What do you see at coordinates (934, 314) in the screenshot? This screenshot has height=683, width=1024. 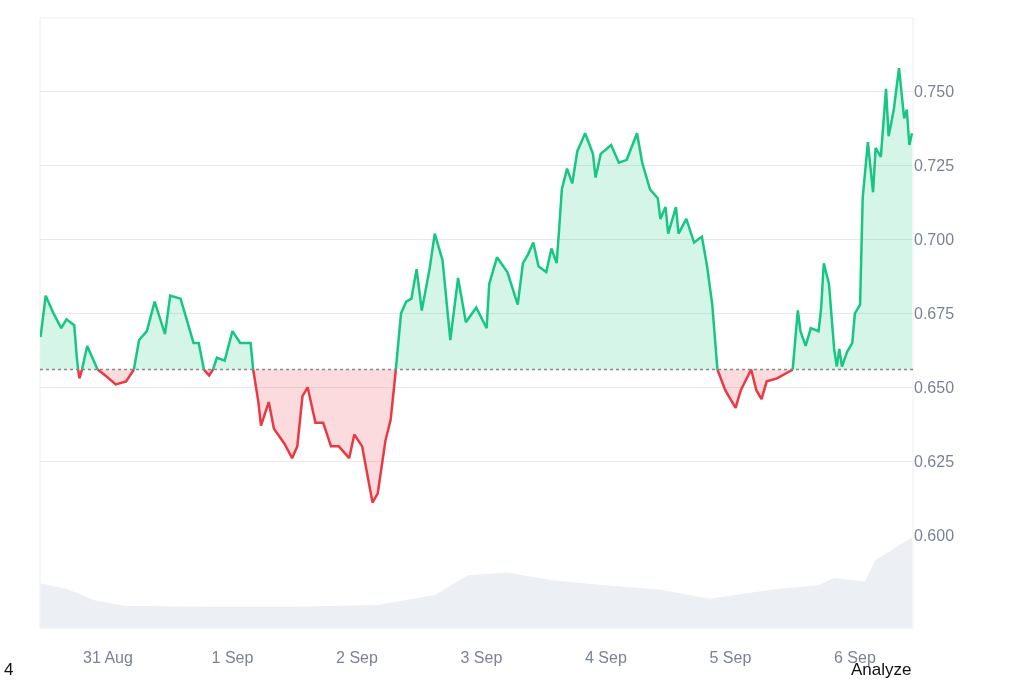 I see `y-tick-label: 0.675` at bounding box center [934, 314].